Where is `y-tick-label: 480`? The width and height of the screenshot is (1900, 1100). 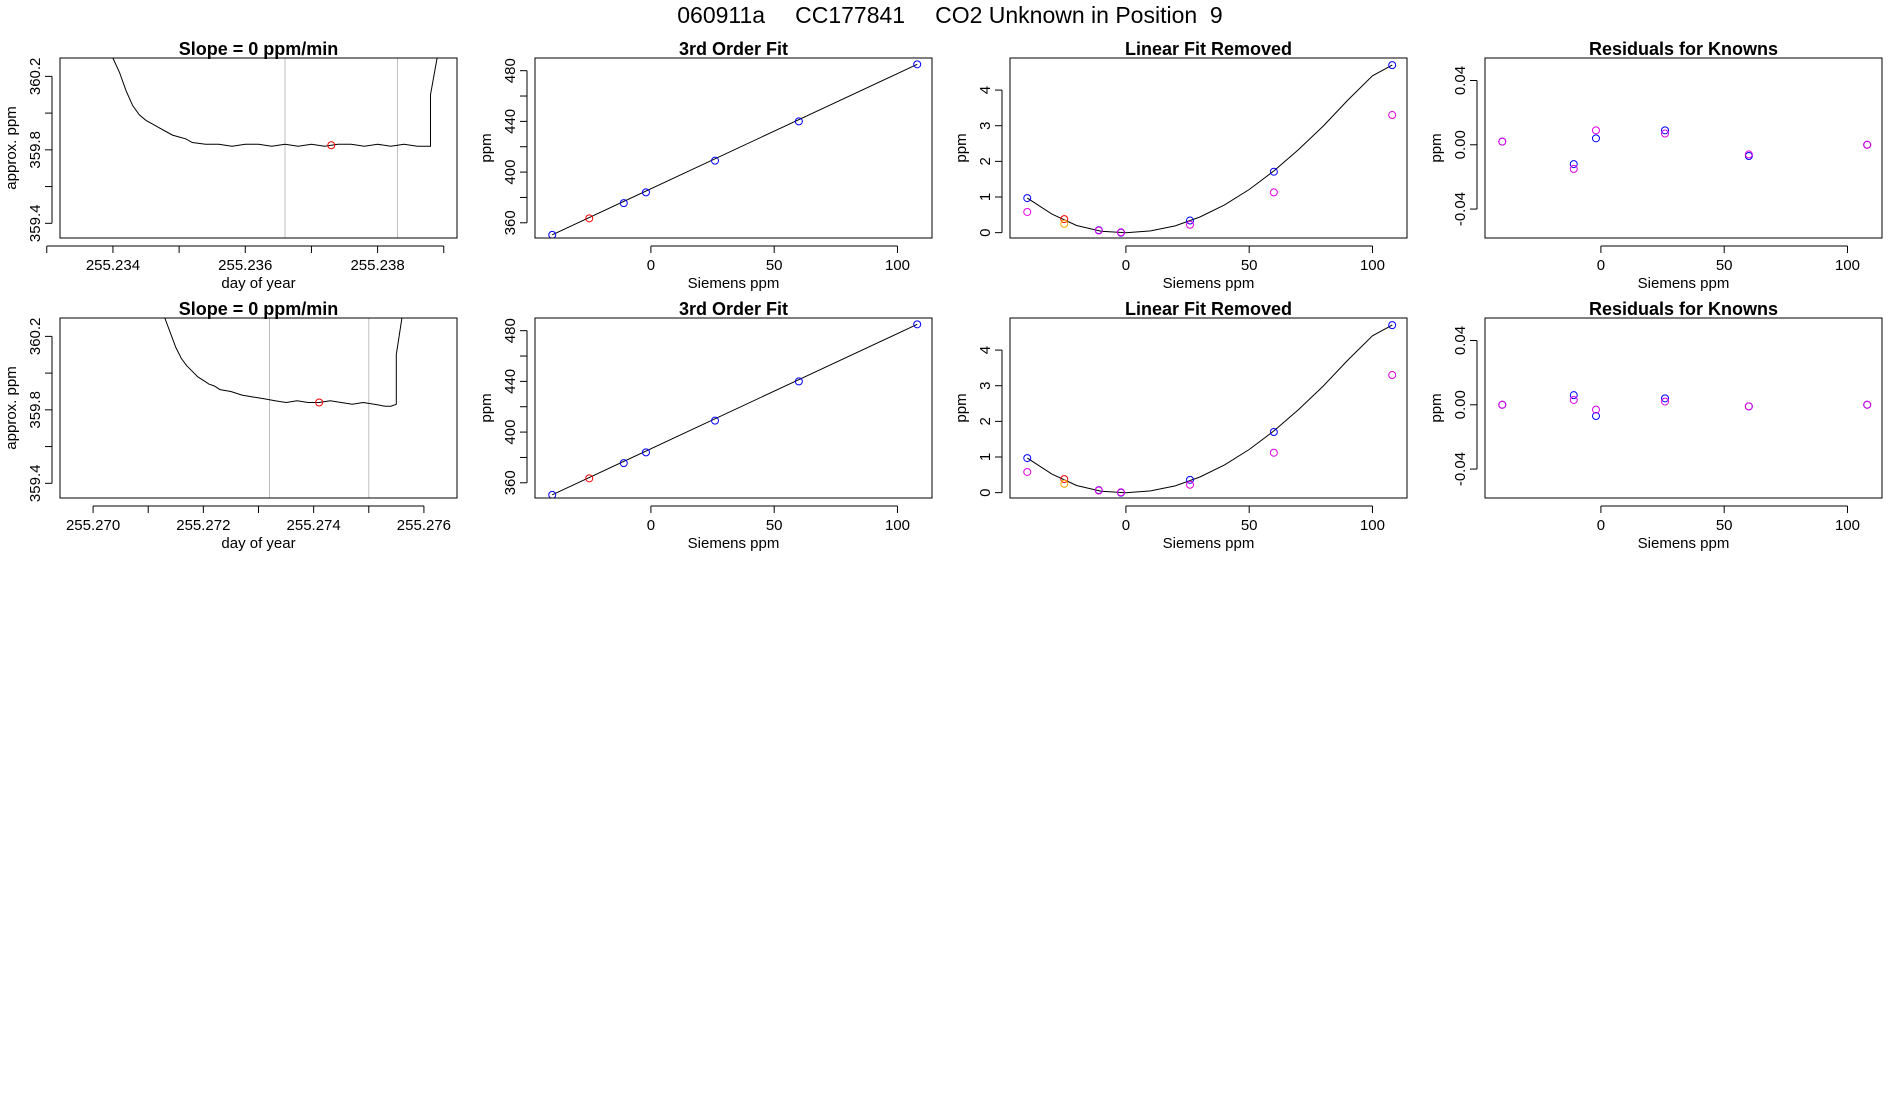 y-tick-label: 480 is located at coordinates (510, 330).